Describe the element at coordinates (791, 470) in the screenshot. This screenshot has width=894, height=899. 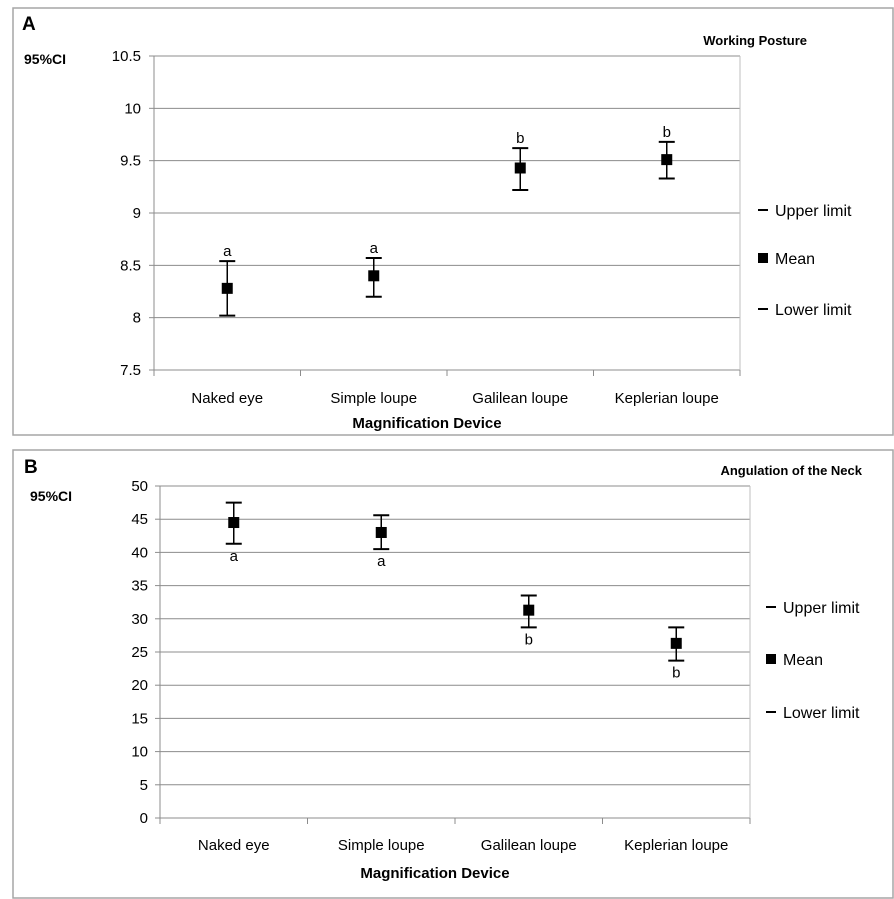
I see `chart-title: Angulation of the Neck` at that location.